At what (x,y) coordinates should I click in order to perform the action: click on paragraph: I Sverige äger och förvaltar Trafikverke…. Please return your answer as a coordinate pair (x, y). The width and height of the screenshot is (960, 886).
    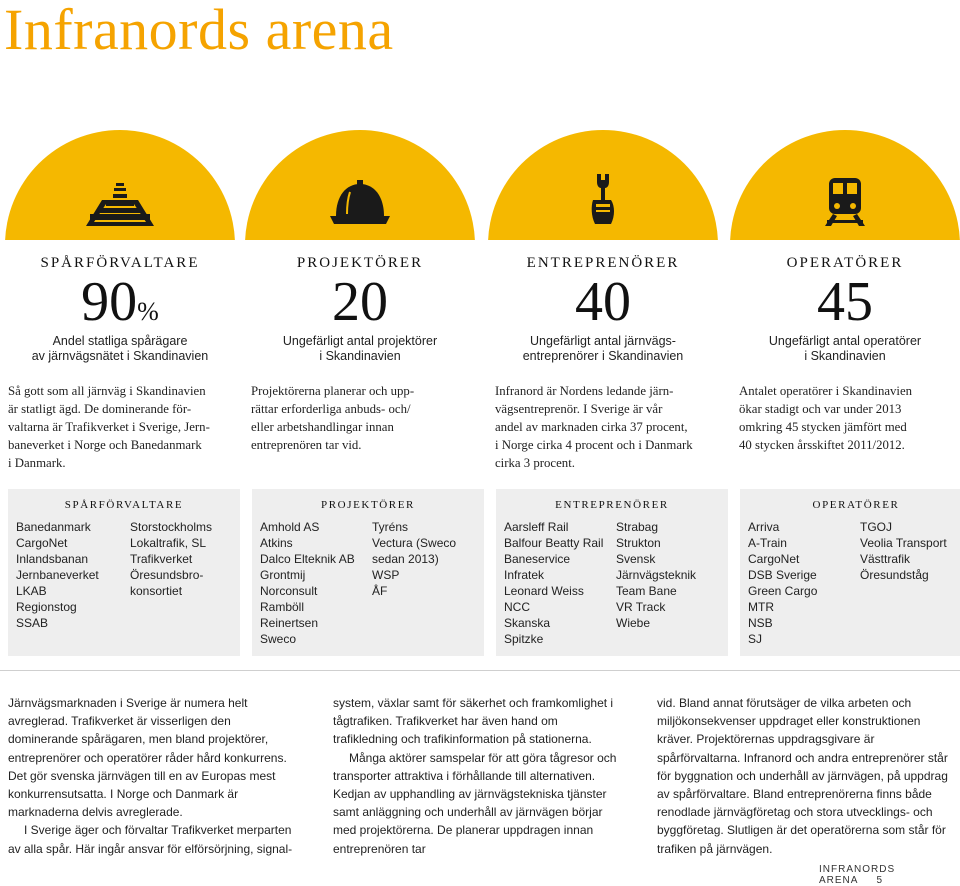
    Looking at the image, I should click on (150, 839).